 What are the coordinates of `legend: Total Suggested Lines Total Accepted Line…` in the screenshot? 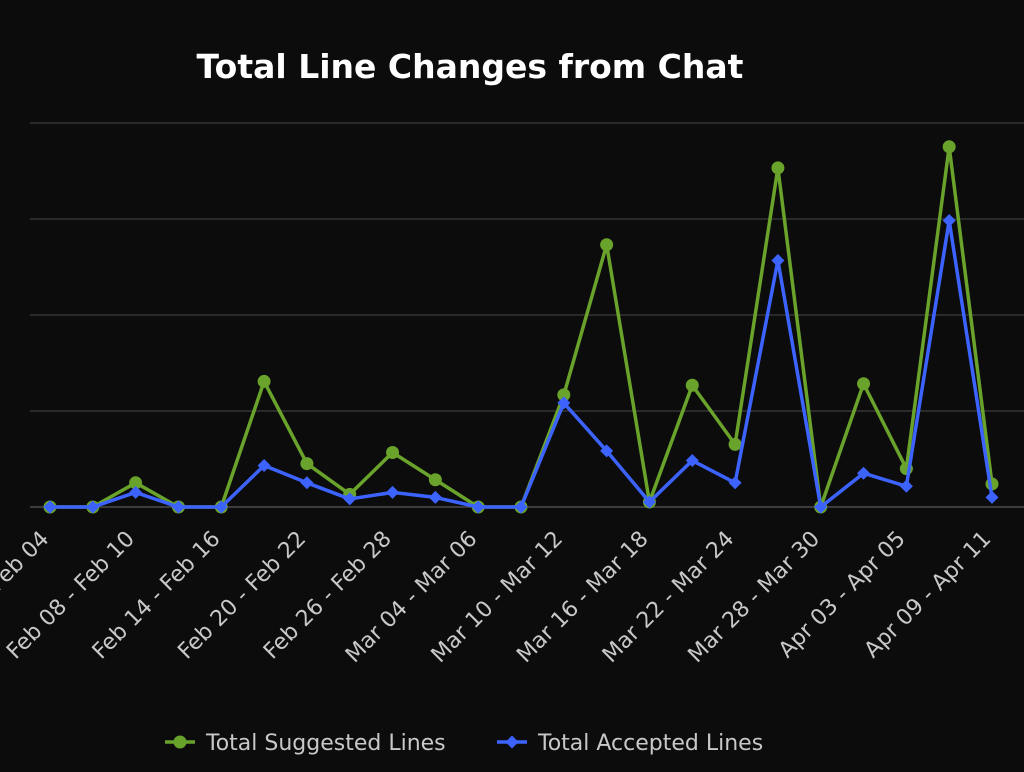 It's located at (464, 743).